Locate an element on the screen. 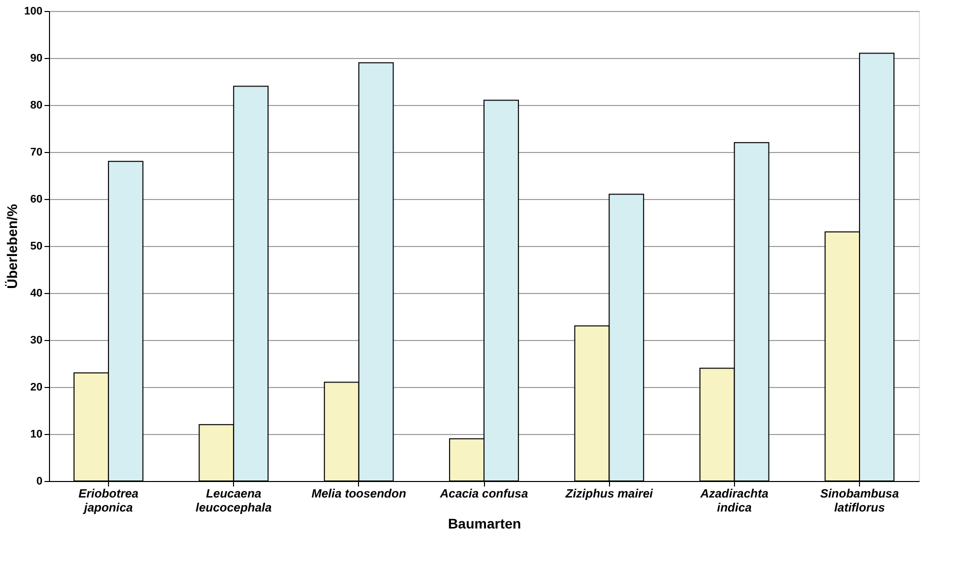  x-tick-label: Melia toosendon is located at coordinates (358, 493).